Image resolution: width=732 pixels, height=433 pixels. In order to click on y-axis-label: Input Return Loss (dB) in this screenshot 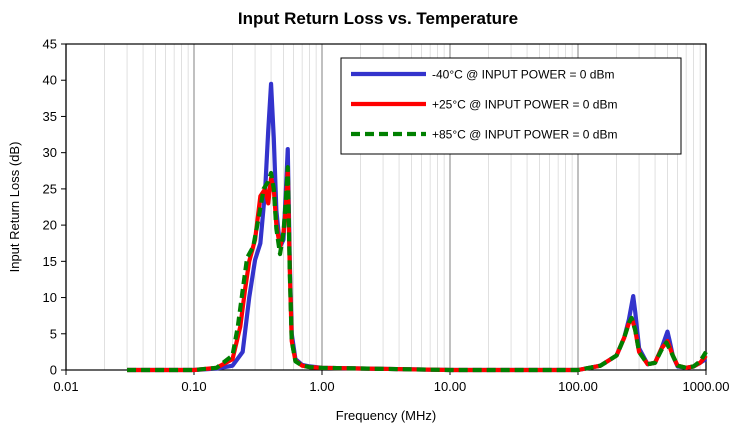, I will do `click(14, 207)`.